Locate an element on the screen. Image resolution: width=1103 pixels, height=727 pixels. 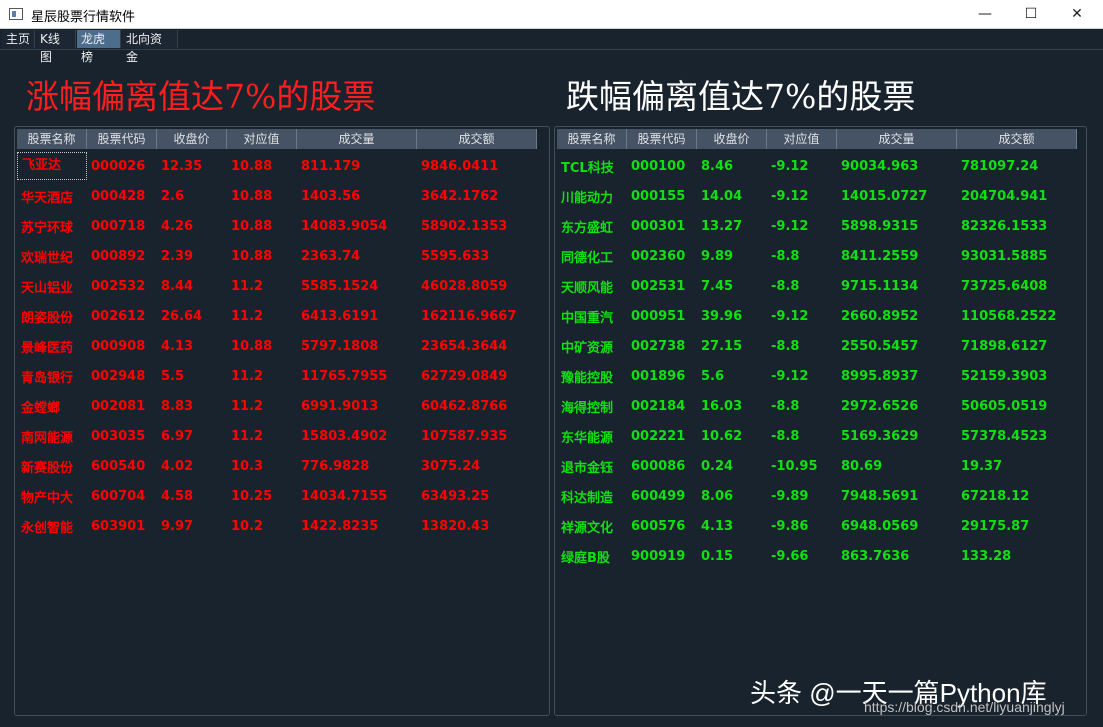
volume-cell: 80.69 is located at coordinates (862, 466).